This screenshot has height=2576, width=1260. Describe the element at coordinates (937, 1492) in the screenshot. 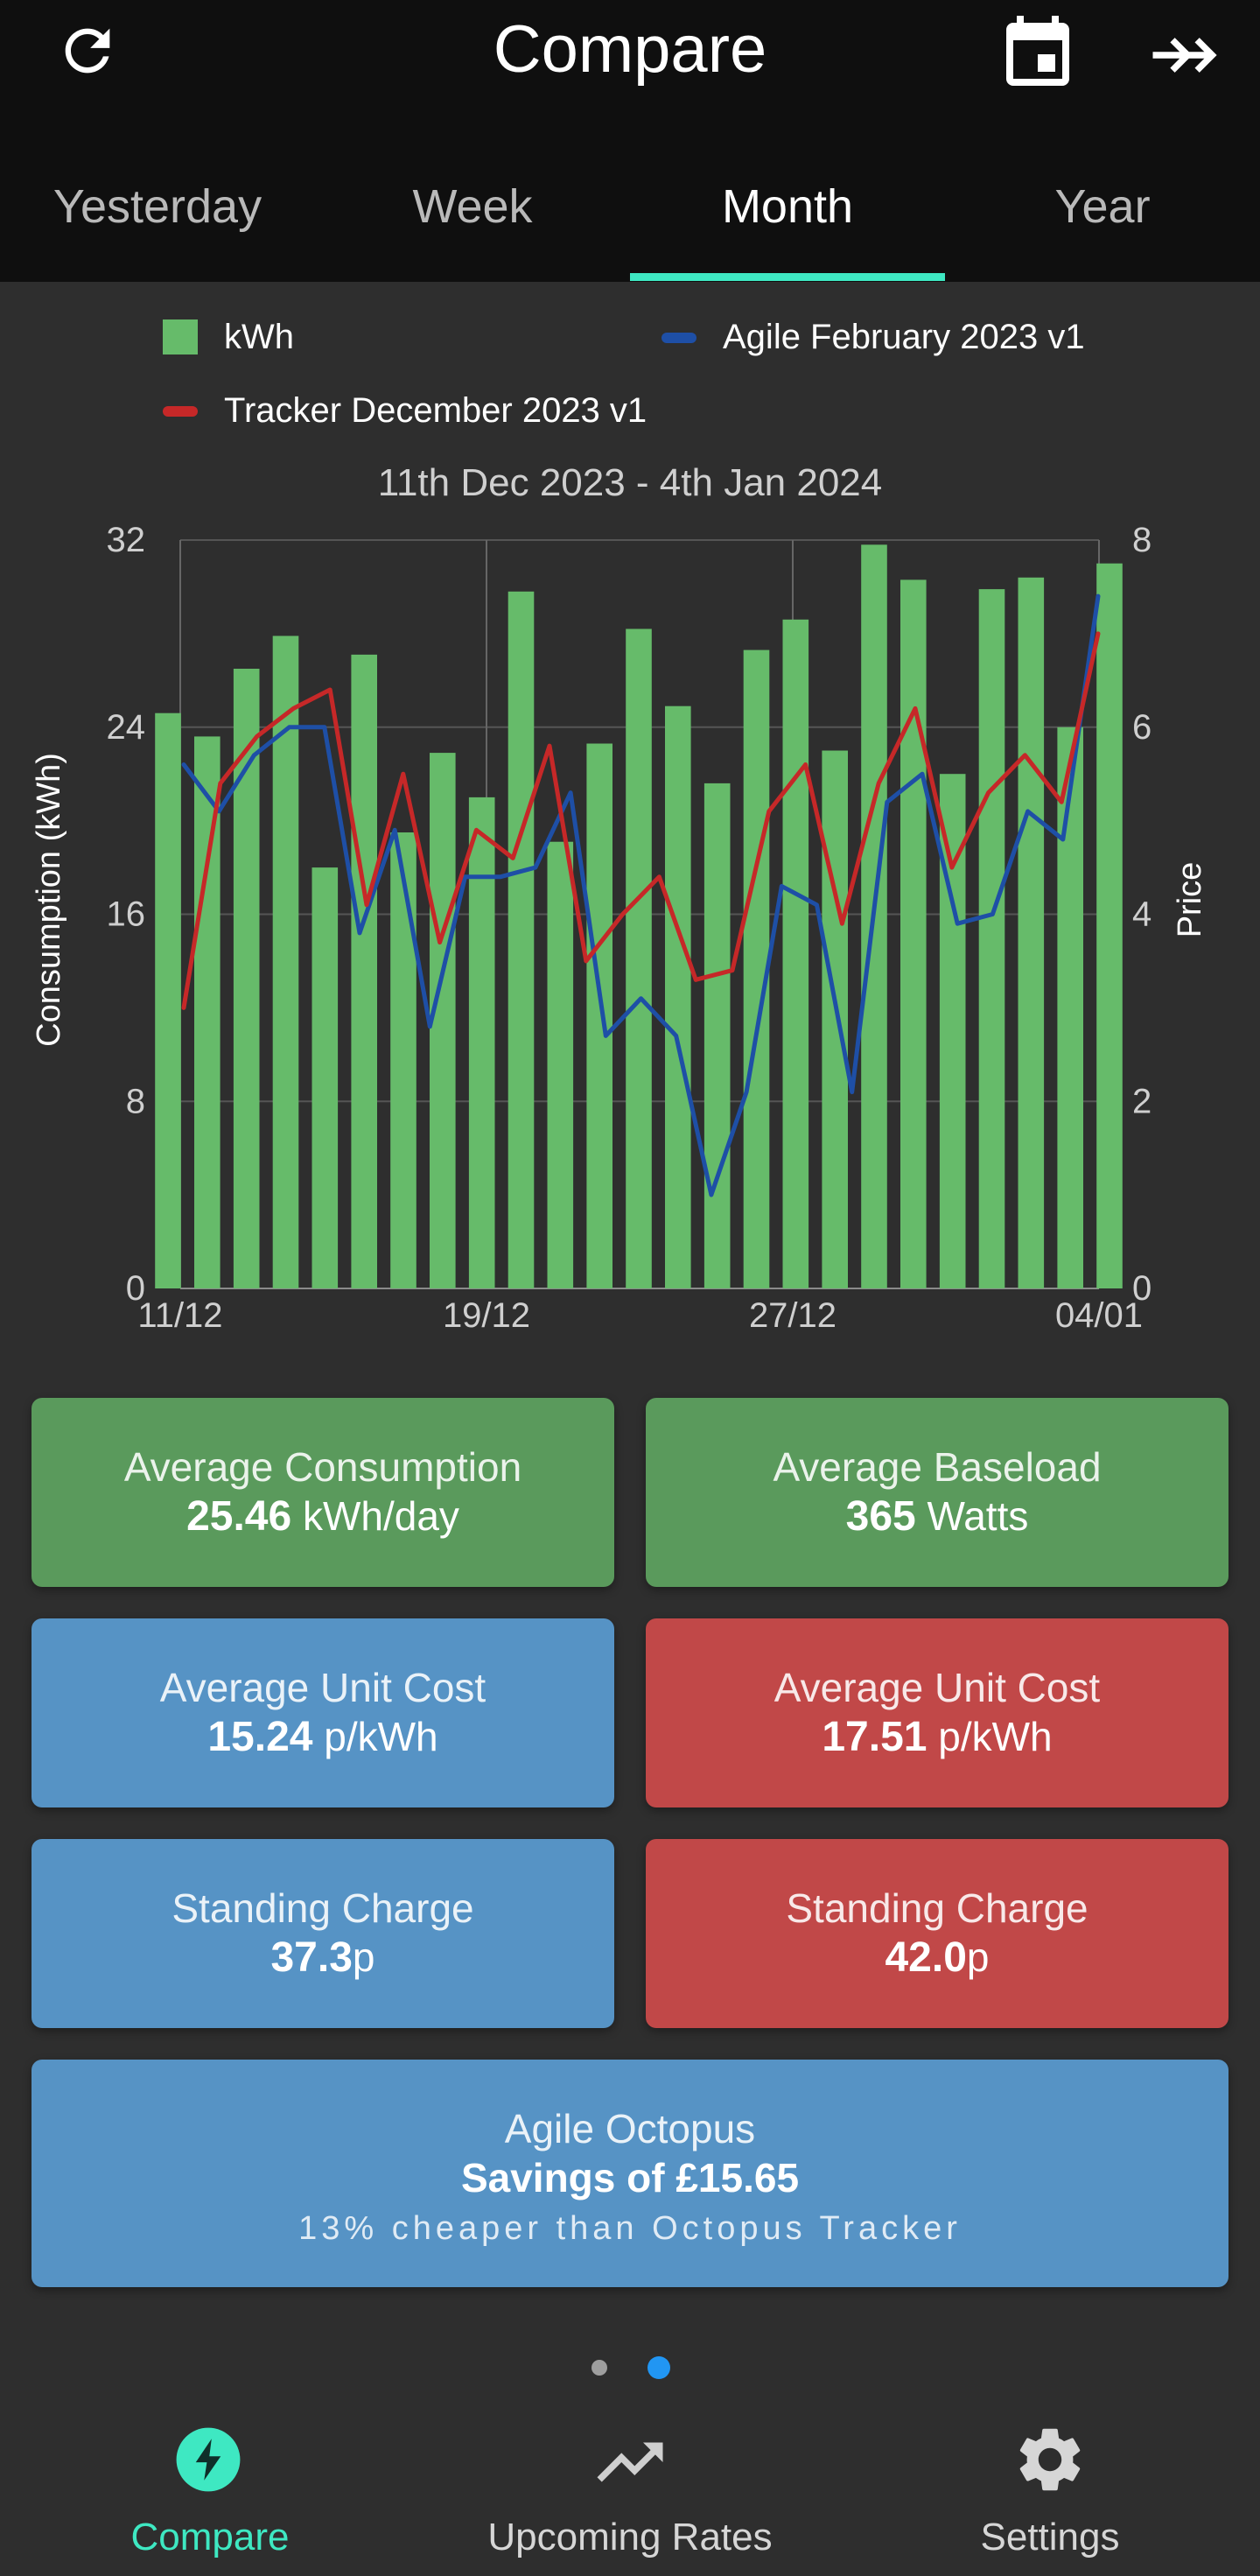

I see `average-baseload-card: Average Baseload 365 Watts` at that location.